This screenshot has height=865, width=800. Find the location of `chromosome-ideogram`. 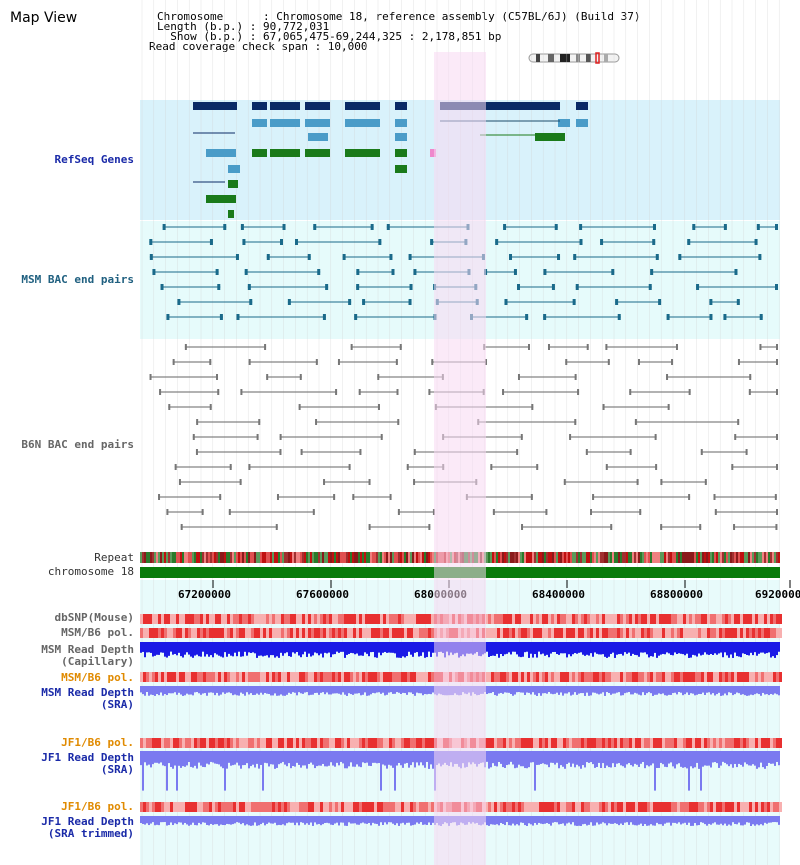

chromosome-ideogram is located at coordinates (575, 58).